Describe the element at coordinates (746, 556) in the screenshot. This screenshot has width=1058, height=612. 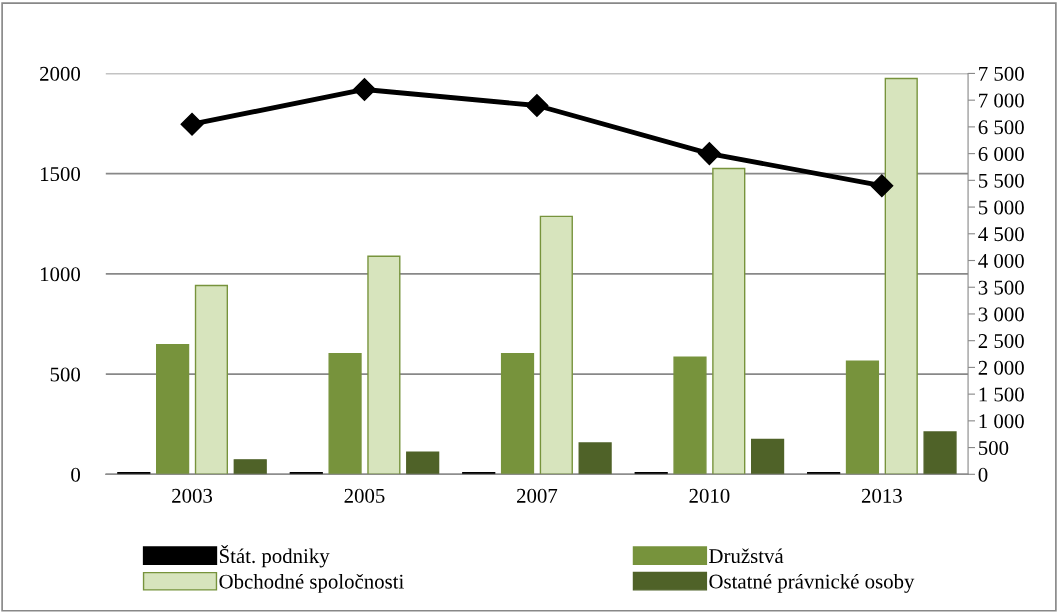
I see `legend-label: Družstvá` at that location.